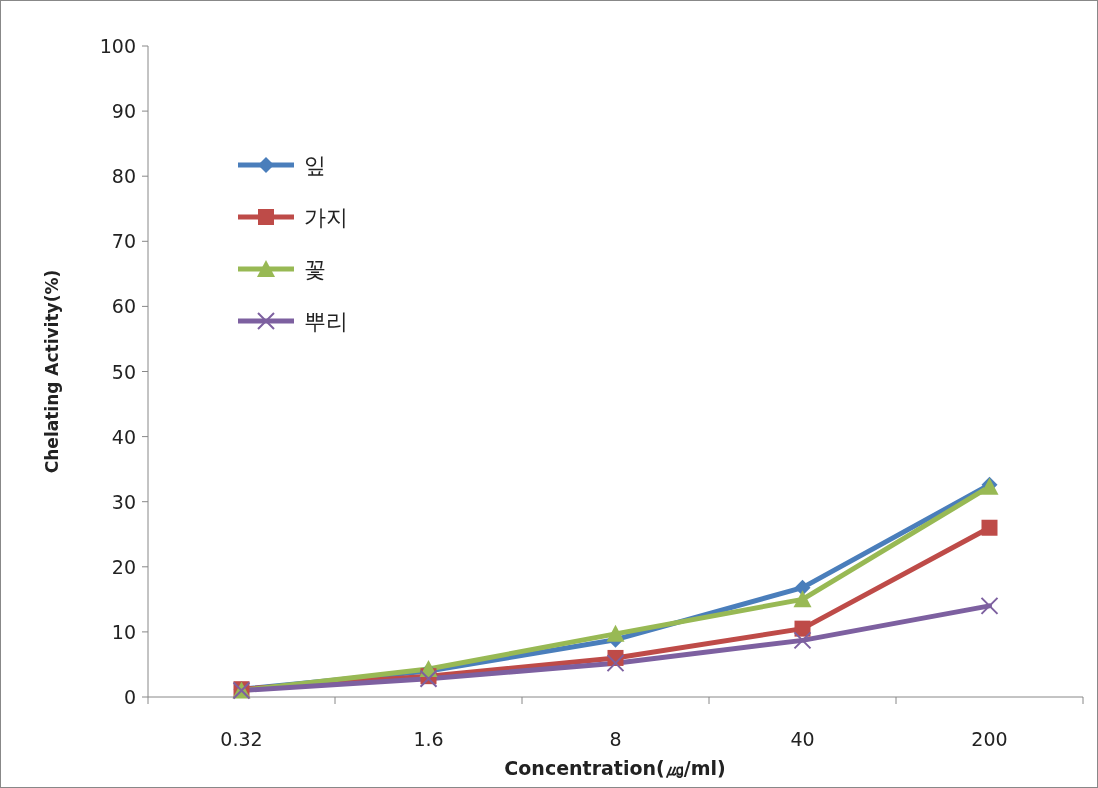 The image size is (1098, 788). I want to click on legend-label: 가지, so click(326, 217).